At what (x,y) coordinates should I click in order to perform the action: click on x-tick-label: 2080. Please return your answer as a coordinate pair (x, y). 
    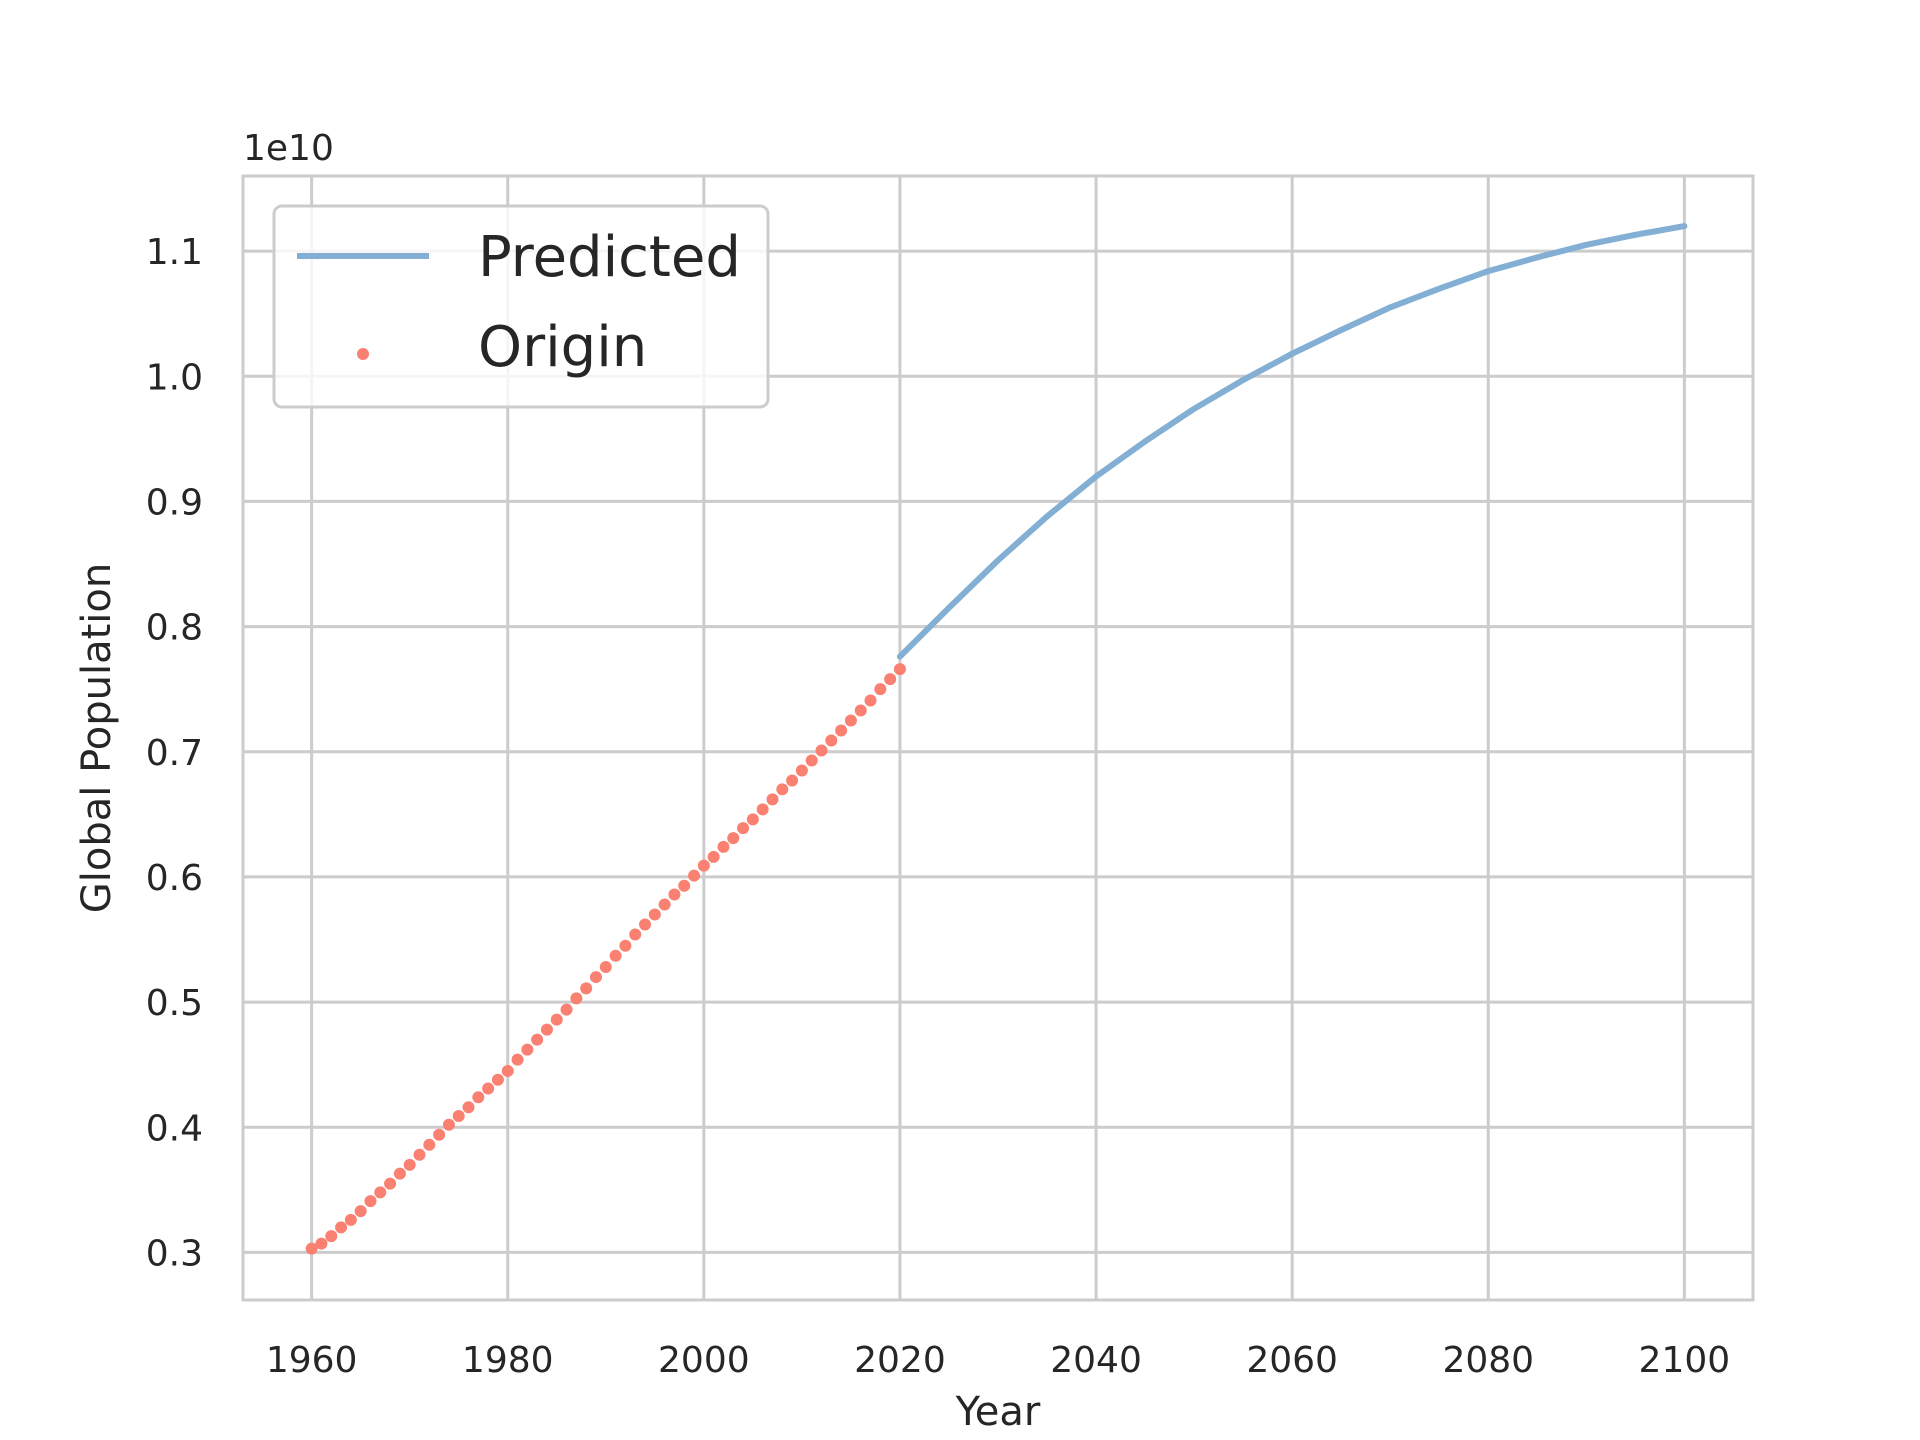
    Looking at the image, I should click on (1488, 1360).